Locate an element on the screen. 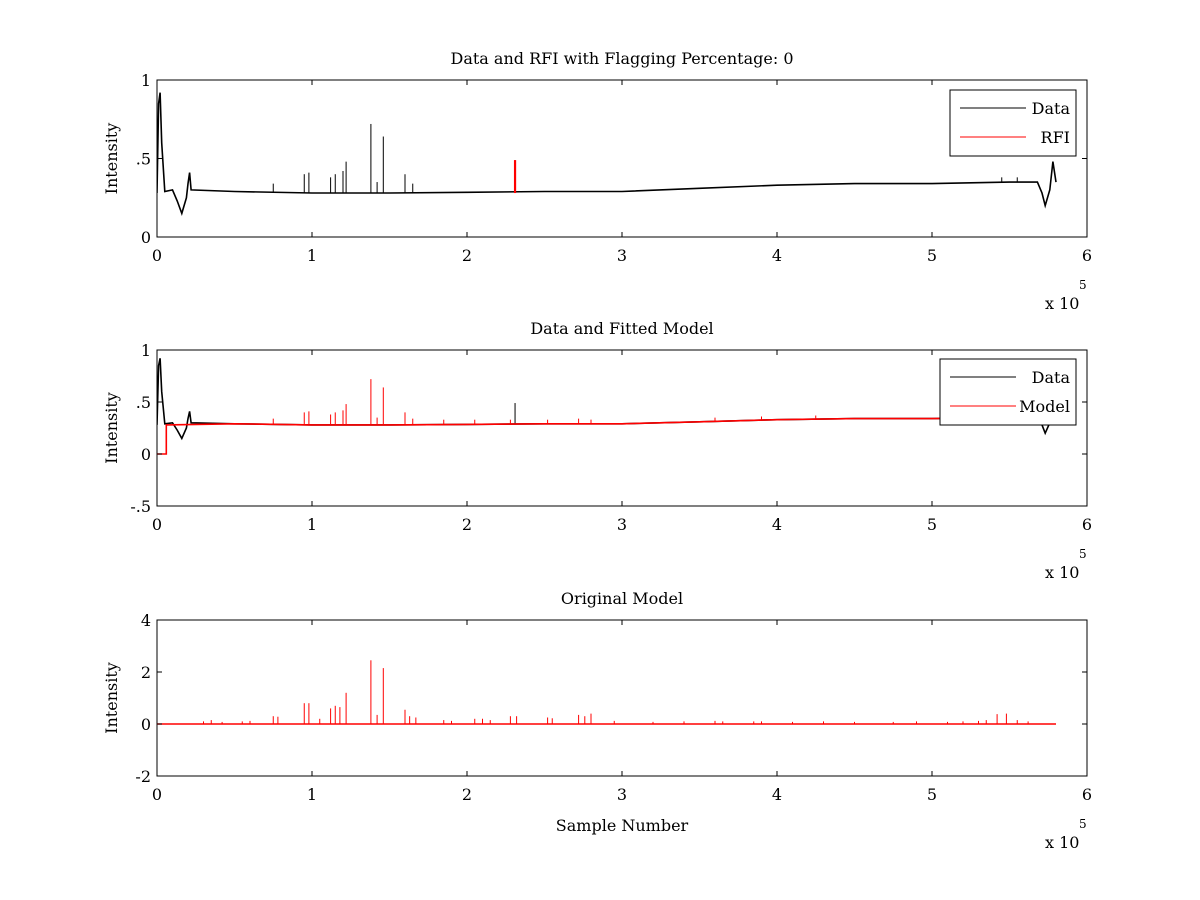  legend: Data RFI is located at coordinates (1013, 123).